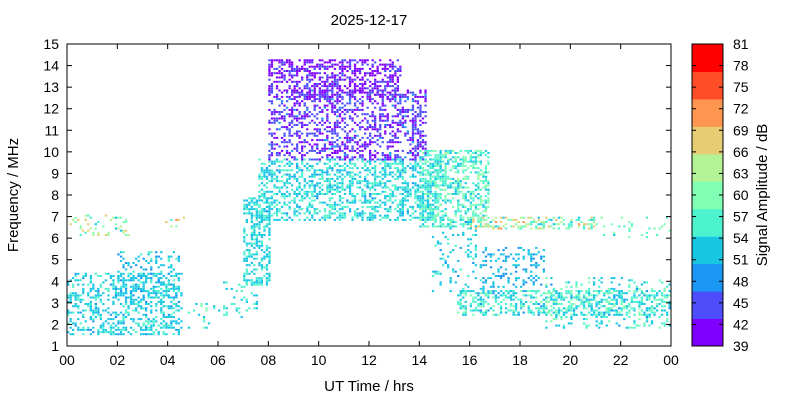 The image size is (800, 400). Describe the element at coordinates (51, 66) in the screenshot. I see `y-tick-label: 14` at that location.